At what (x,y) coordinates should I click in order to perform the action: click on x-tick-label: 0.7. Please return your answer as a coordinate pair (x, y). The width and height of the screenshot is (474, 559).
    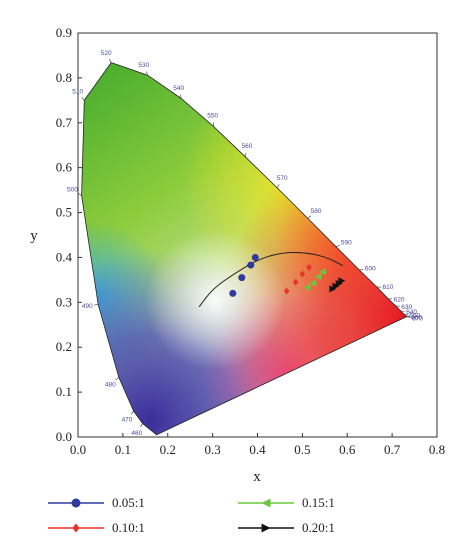
    Looking at the image, I should click on (392, 449).